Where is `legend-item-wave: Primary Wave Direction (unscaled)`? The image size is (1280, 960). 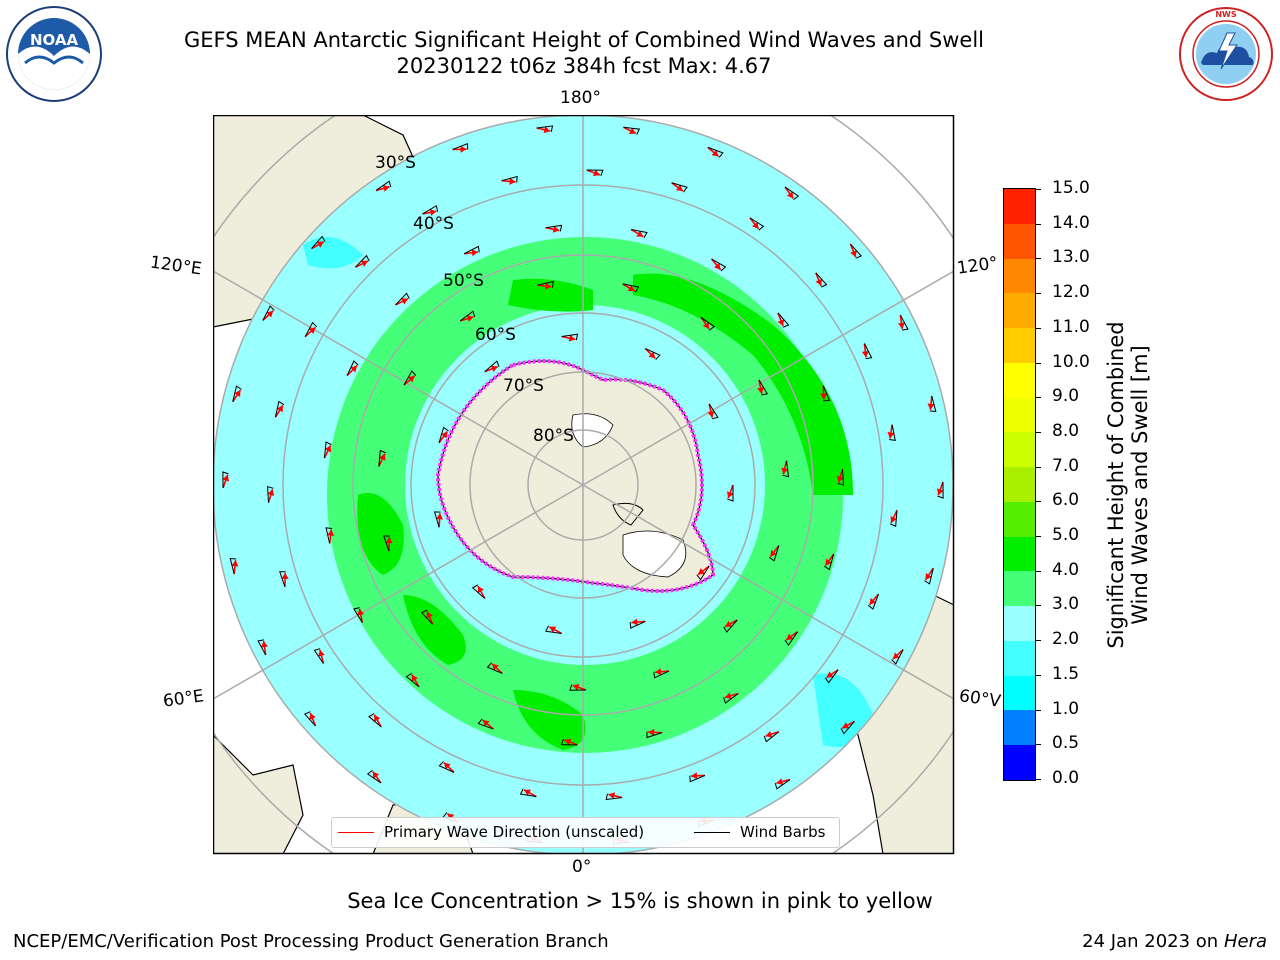 legend-item-wave: Primary Wave Direction (unscaled) is located at coordinates (491, 832).